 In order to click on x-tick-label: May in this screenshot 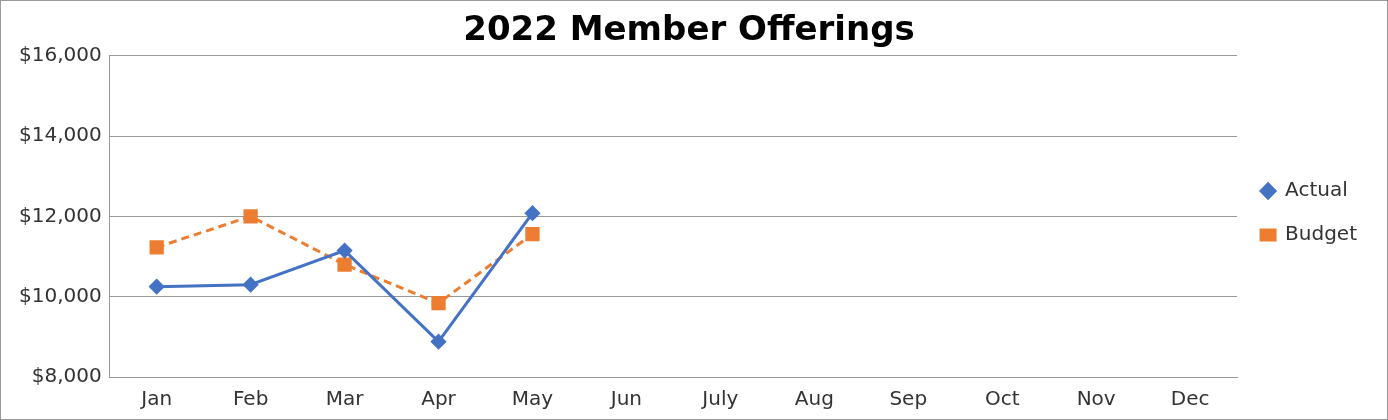, I will do `click(532, 398)`.